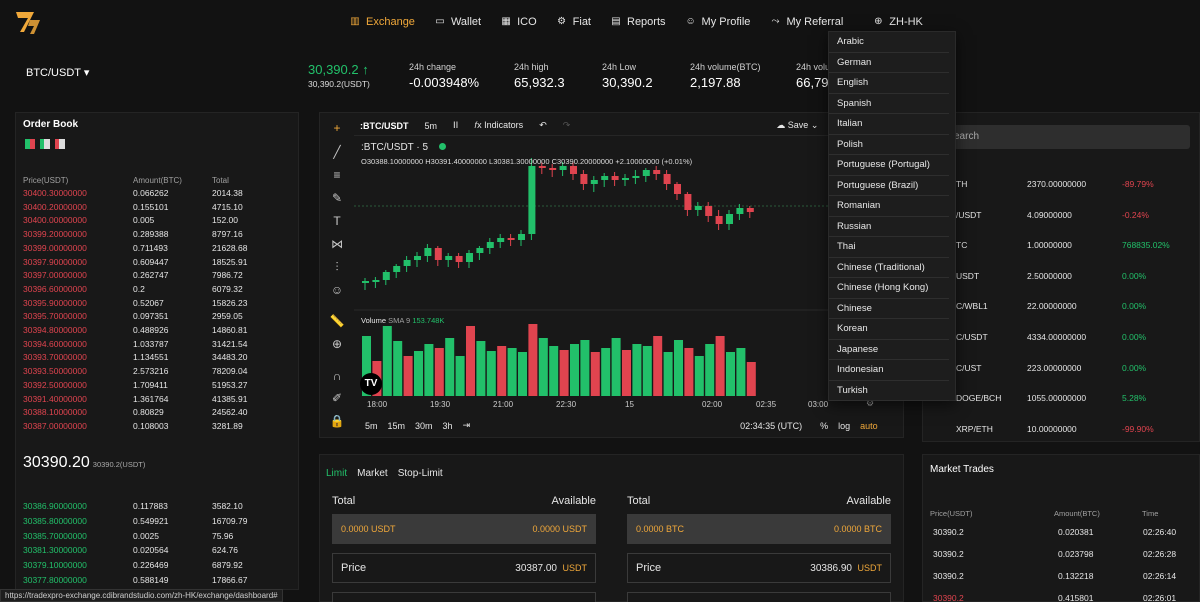  Describe the element at coordinates (431, 125) in the screenshot. I see `chart-interval: 5m` at that location.